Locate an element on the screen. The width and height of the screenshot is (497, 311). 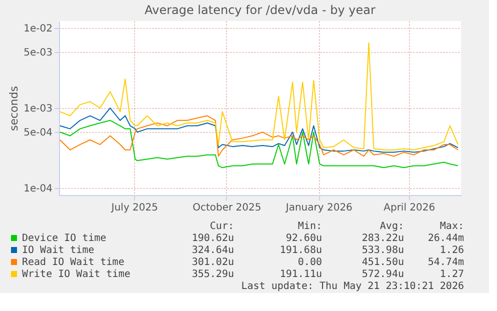
x-tick-label: January 2026 is located at coordinates (318, 208).